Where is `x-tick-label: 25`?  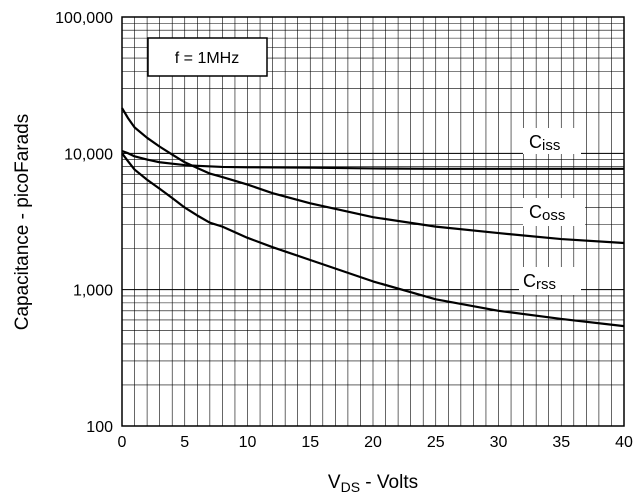
x-tick-label: 25 is located at coordinates (436, 442).